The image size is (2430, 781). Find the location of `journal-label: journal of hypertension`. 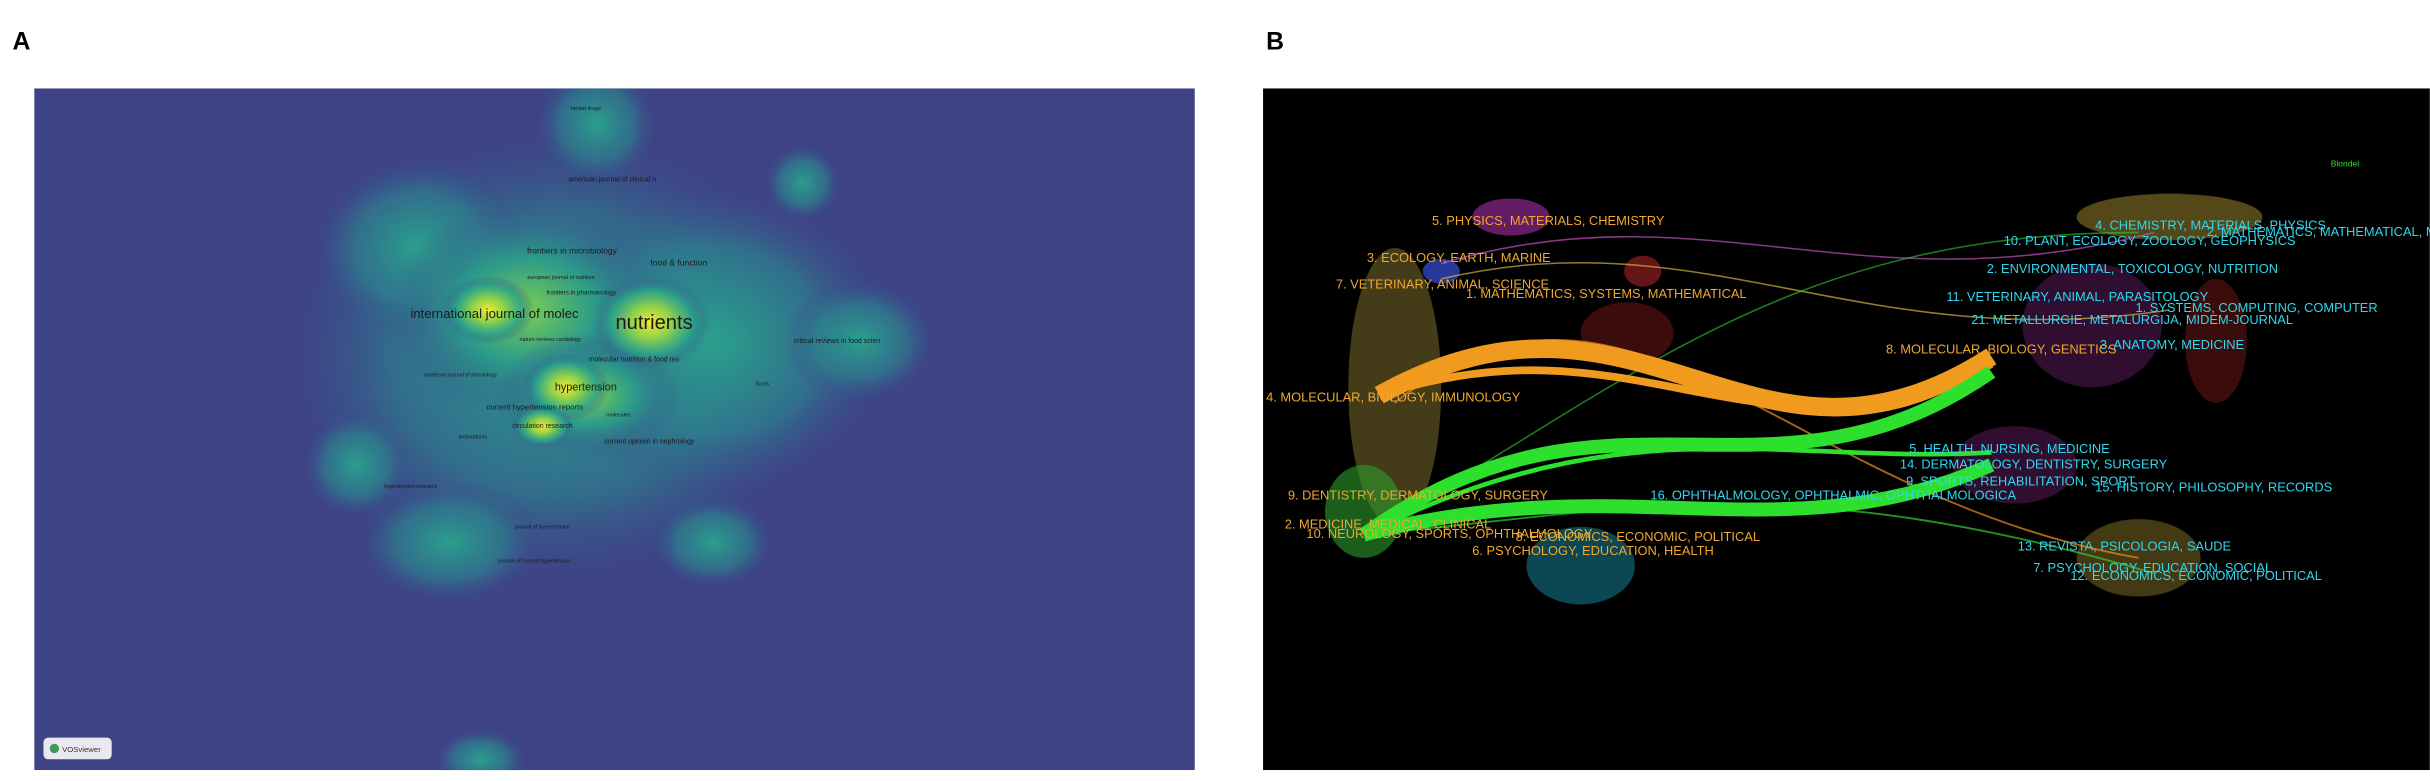

journal-label: journal of hypertension is located at coordinates (542, 527).